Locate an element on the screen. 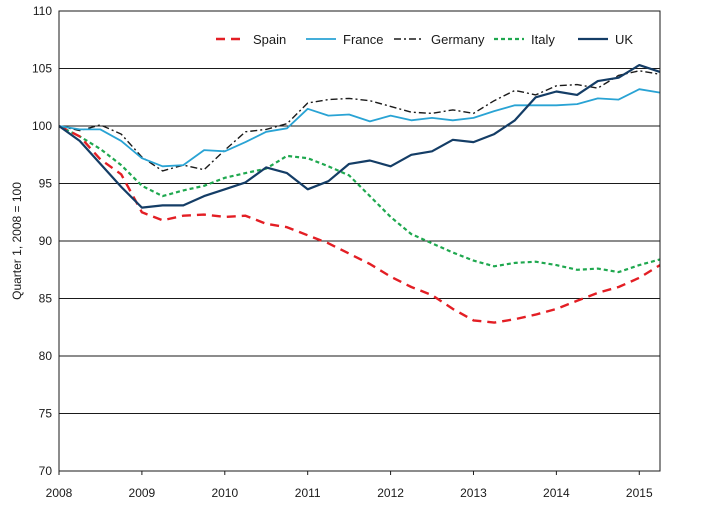 Image resolution: width=701 pixels, height=511 pixels. x-tick-label: 2013 is located at coordinates (473, 493).